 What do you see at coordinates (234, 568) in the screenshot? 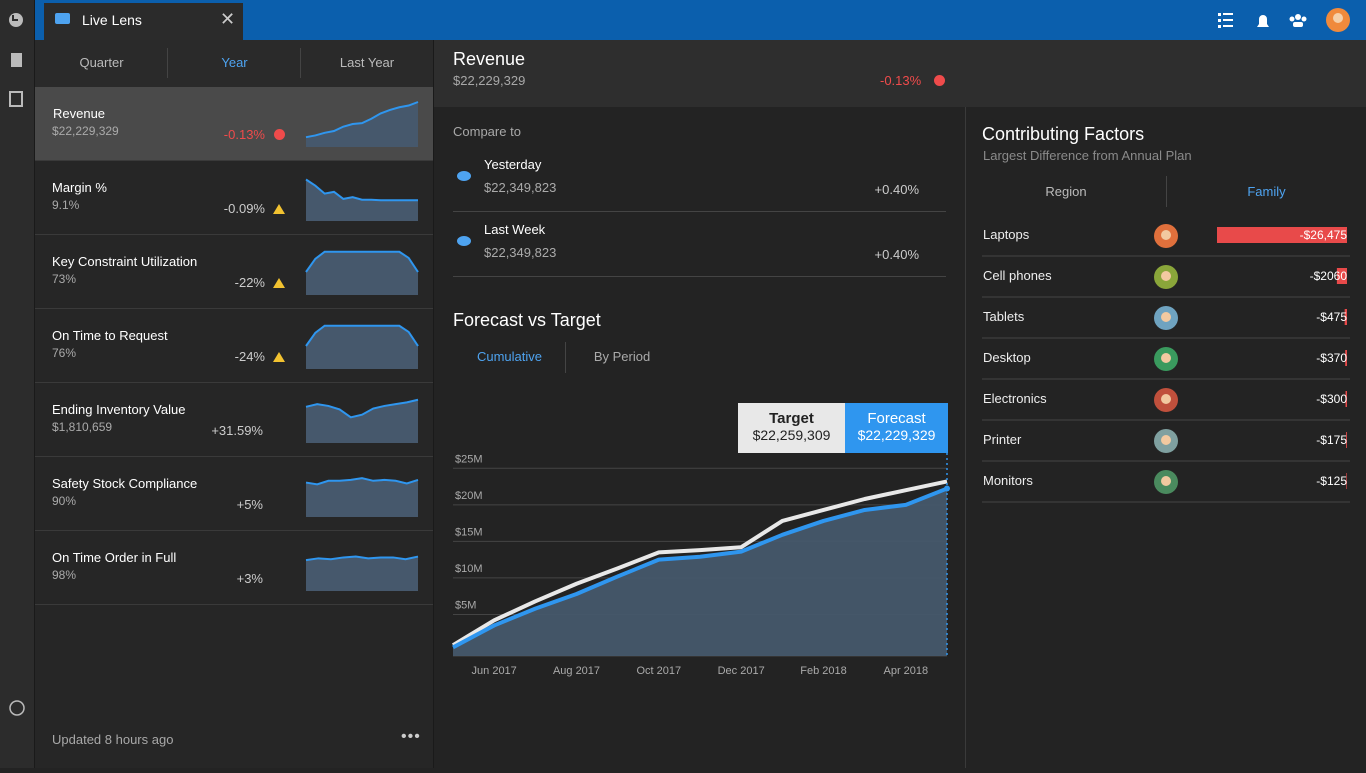
I see `kpi-row: On Time Order in Full 98% +3%` at bounding box center [234, 568].